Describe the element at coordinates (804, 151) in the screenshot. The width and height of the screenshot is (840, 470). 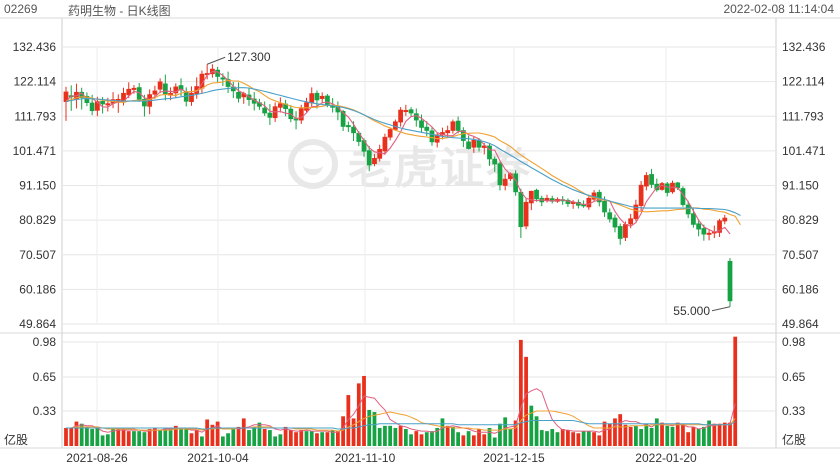
I see `price-tick-right: 101.471` at that location.